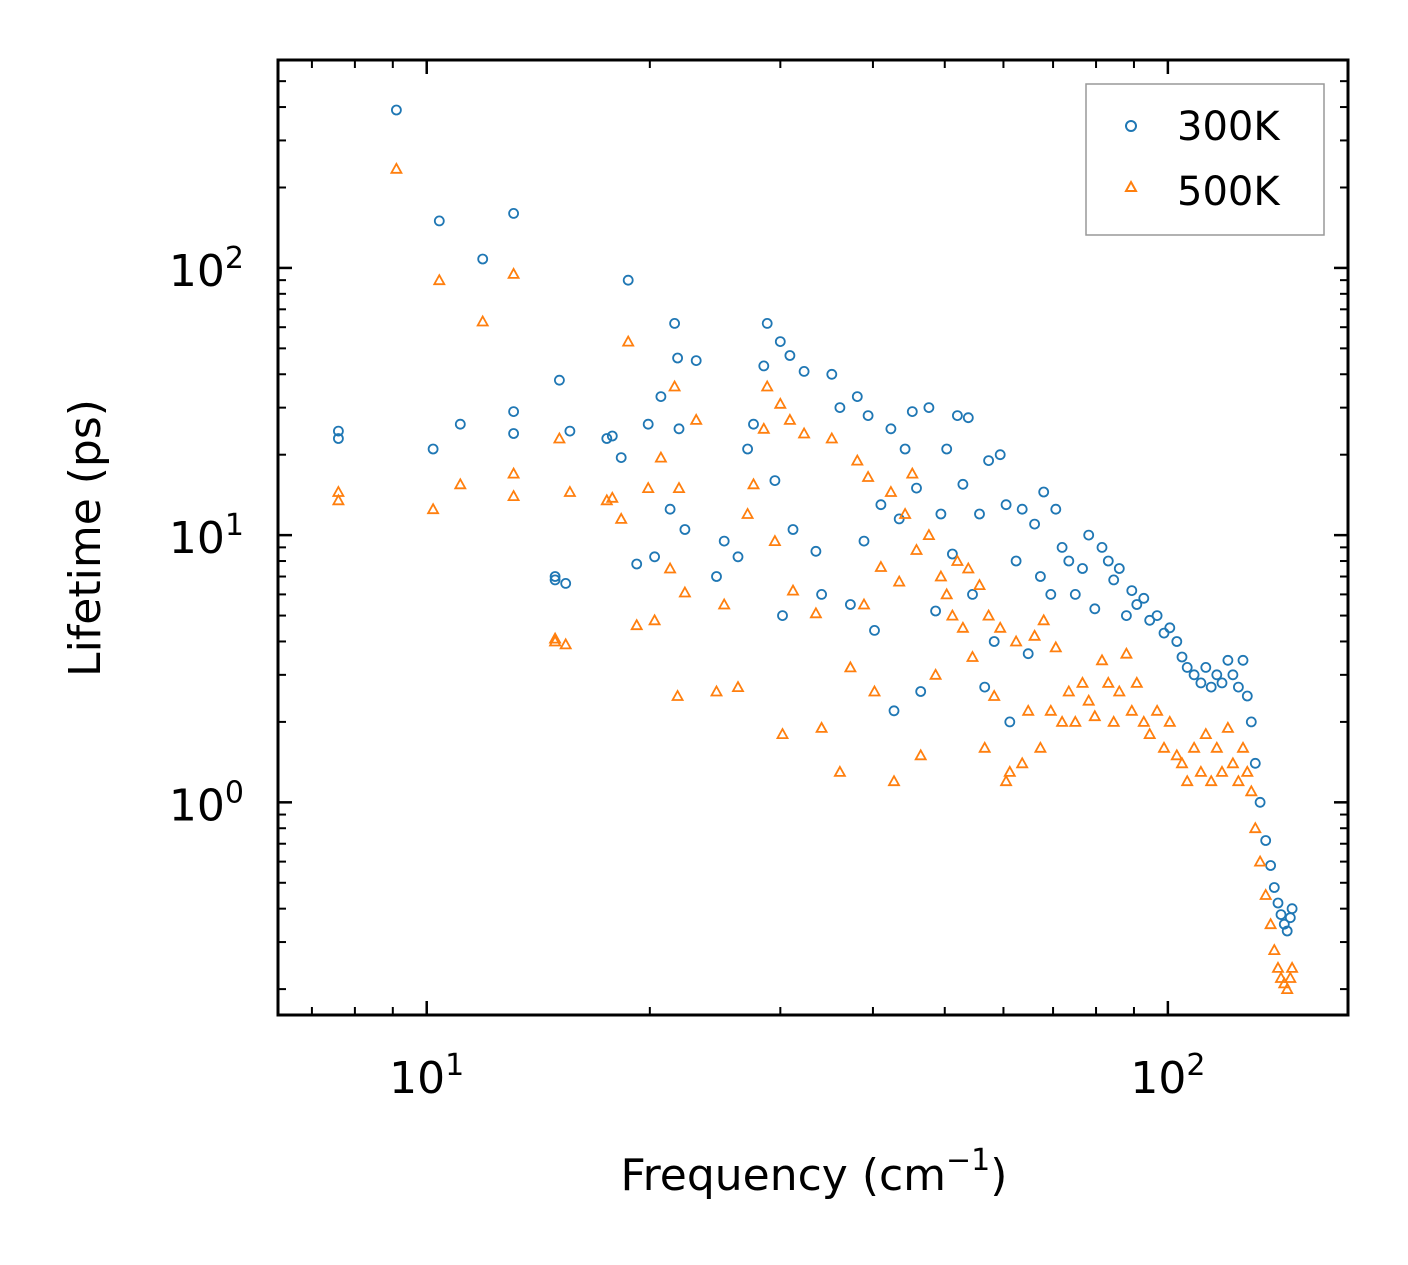 Image resolution: width=1408 pixels, height=1265 pixels. What do you see at coordinates (426, 1076) in the screenshot?
I see `x-tick-label-10-1: 101` at bounding box center [426, 1076].